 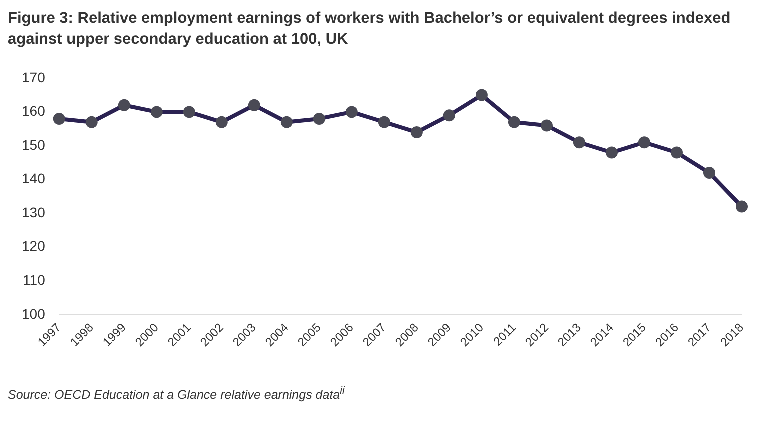 What do you see at coordinates (34, 246) in the screenshot?
I see `y-tick-label: 120` at bounding box center [34, 246].